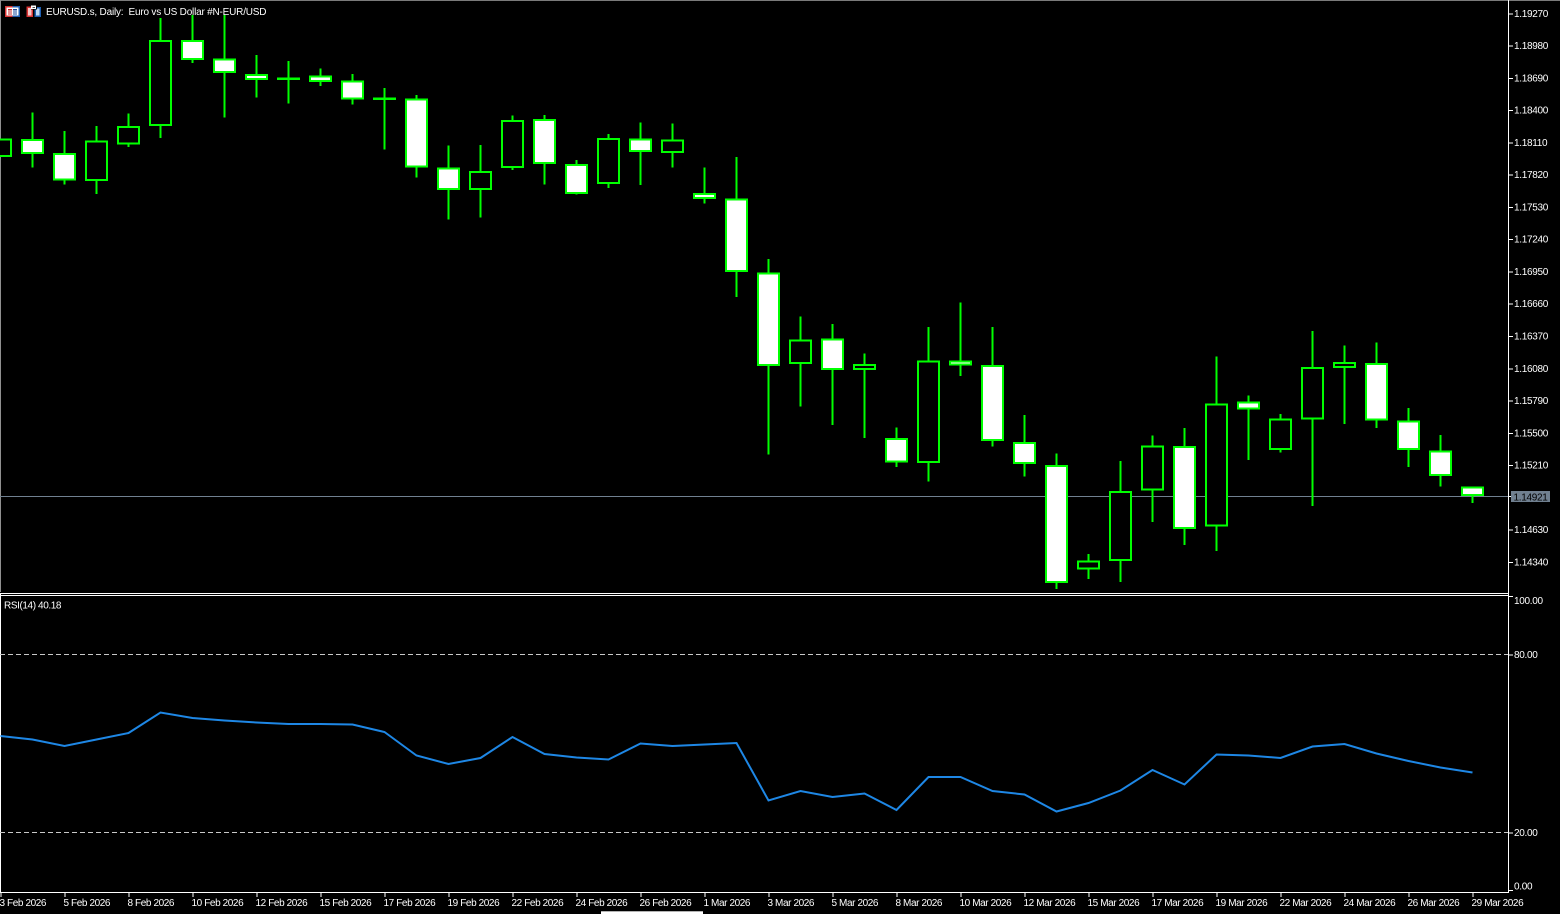  Describe the element at coordinates (602, 903) in the screenshot. I see `svg-text: 24 Feb 2026` at that location.